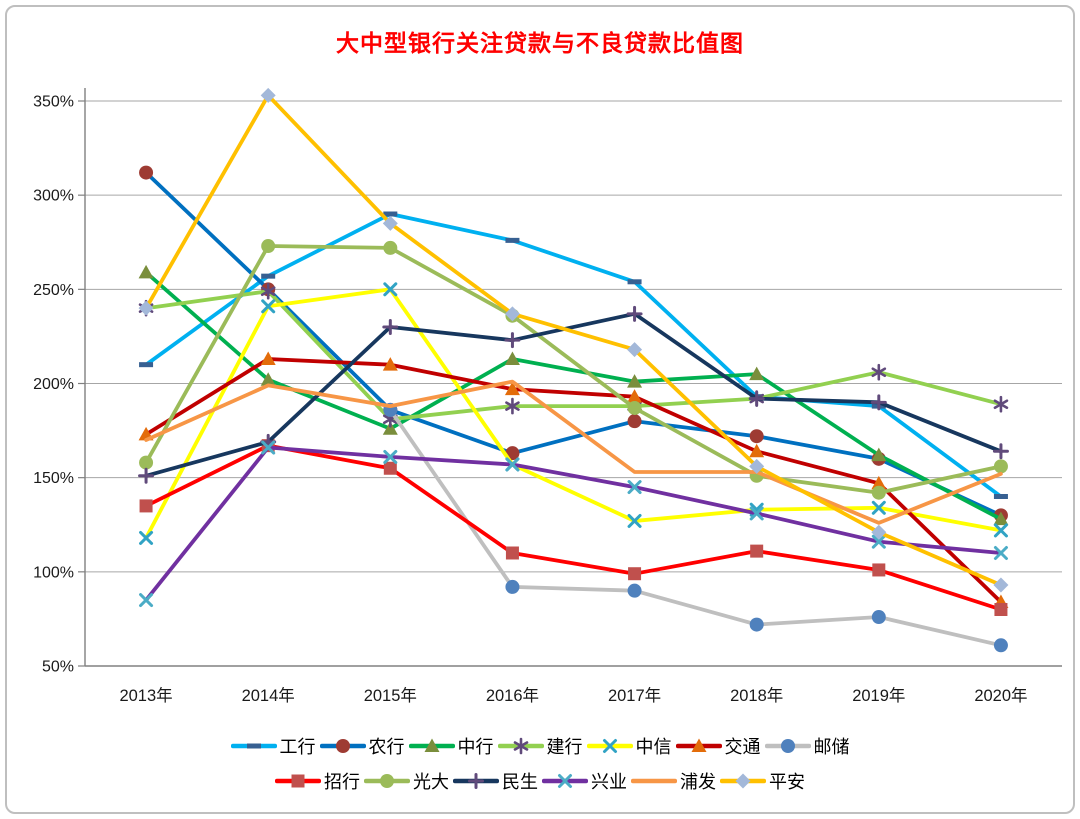 The height and width of the screenshot is (819, 1080). What do you see at coordinates (431, 782) in the screenshot?
I see `legend-label: 光大` at bounding box center [431, 782].